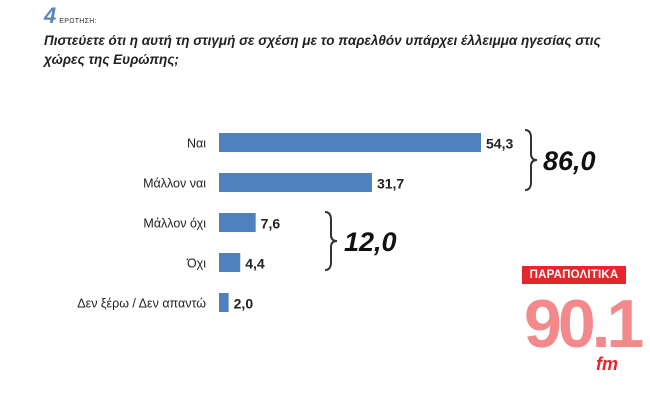 The width and height of the screenshot is (650, 406). What do you see at coordinates (174, 224) in the screenshot?
I see `category-label: Μάλλον όχι` at bounding box center [174, 224].